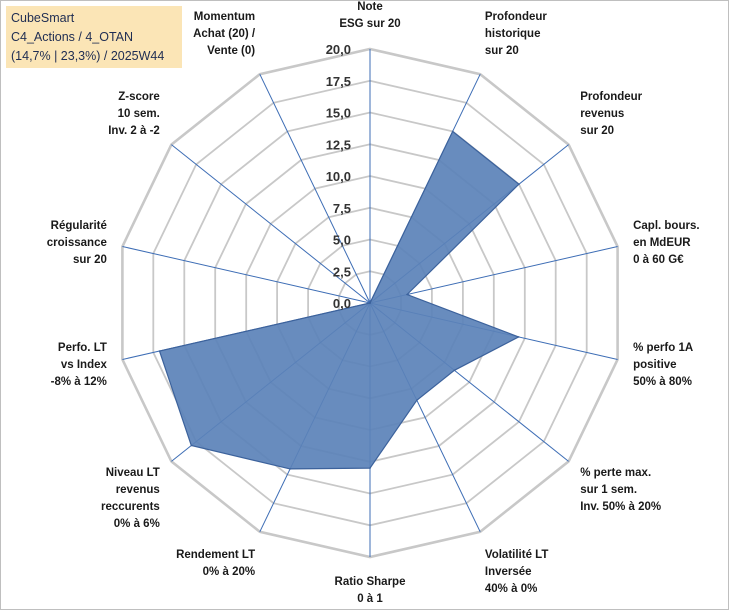 The height and width of the screenshot is (610, 729). I want to click on axis-label: Capl. bours. en MdEUR 0 à 60 G€, so click(666, 243).